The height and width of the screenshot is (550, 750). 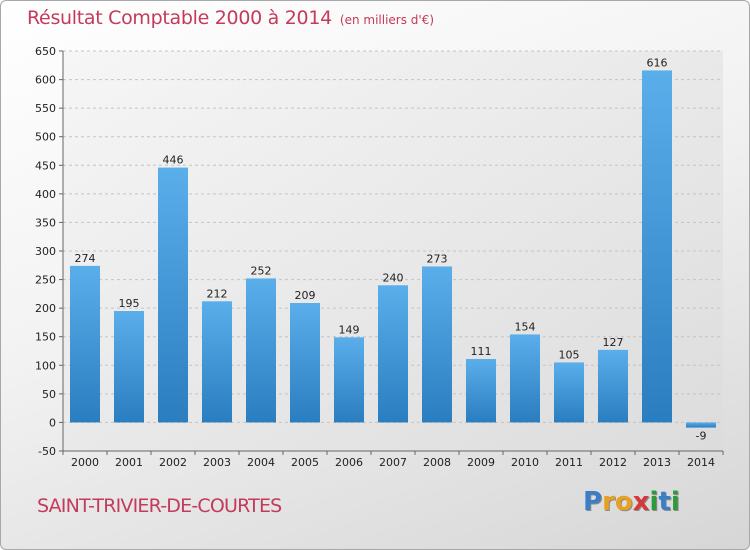 I want to click on bar-value-label: 209, so click(x=305, y=295).